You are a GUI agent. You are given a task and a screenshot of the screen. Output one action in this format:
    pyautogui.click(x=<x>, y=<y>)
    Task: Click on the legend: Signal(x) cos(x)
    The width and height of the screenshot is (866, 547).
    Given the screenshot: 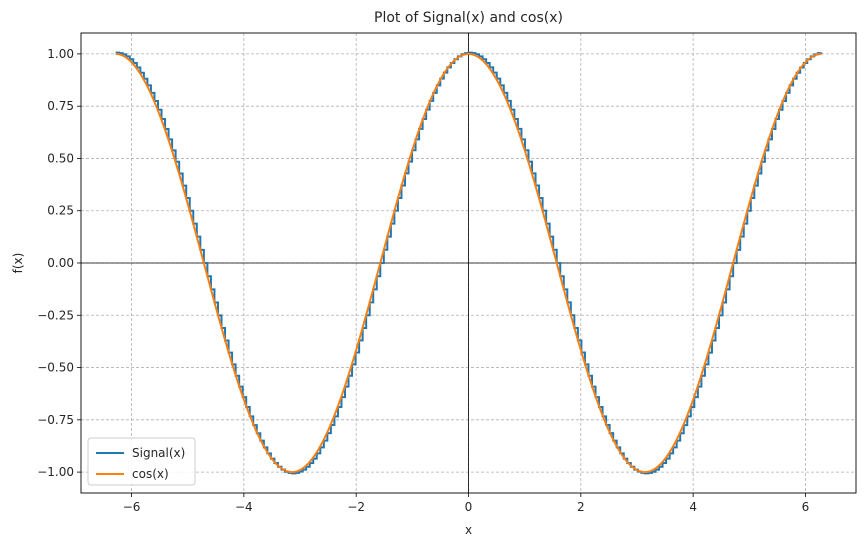 What is the action you would take?
    pyautogui.click(x=141, y=461)
    